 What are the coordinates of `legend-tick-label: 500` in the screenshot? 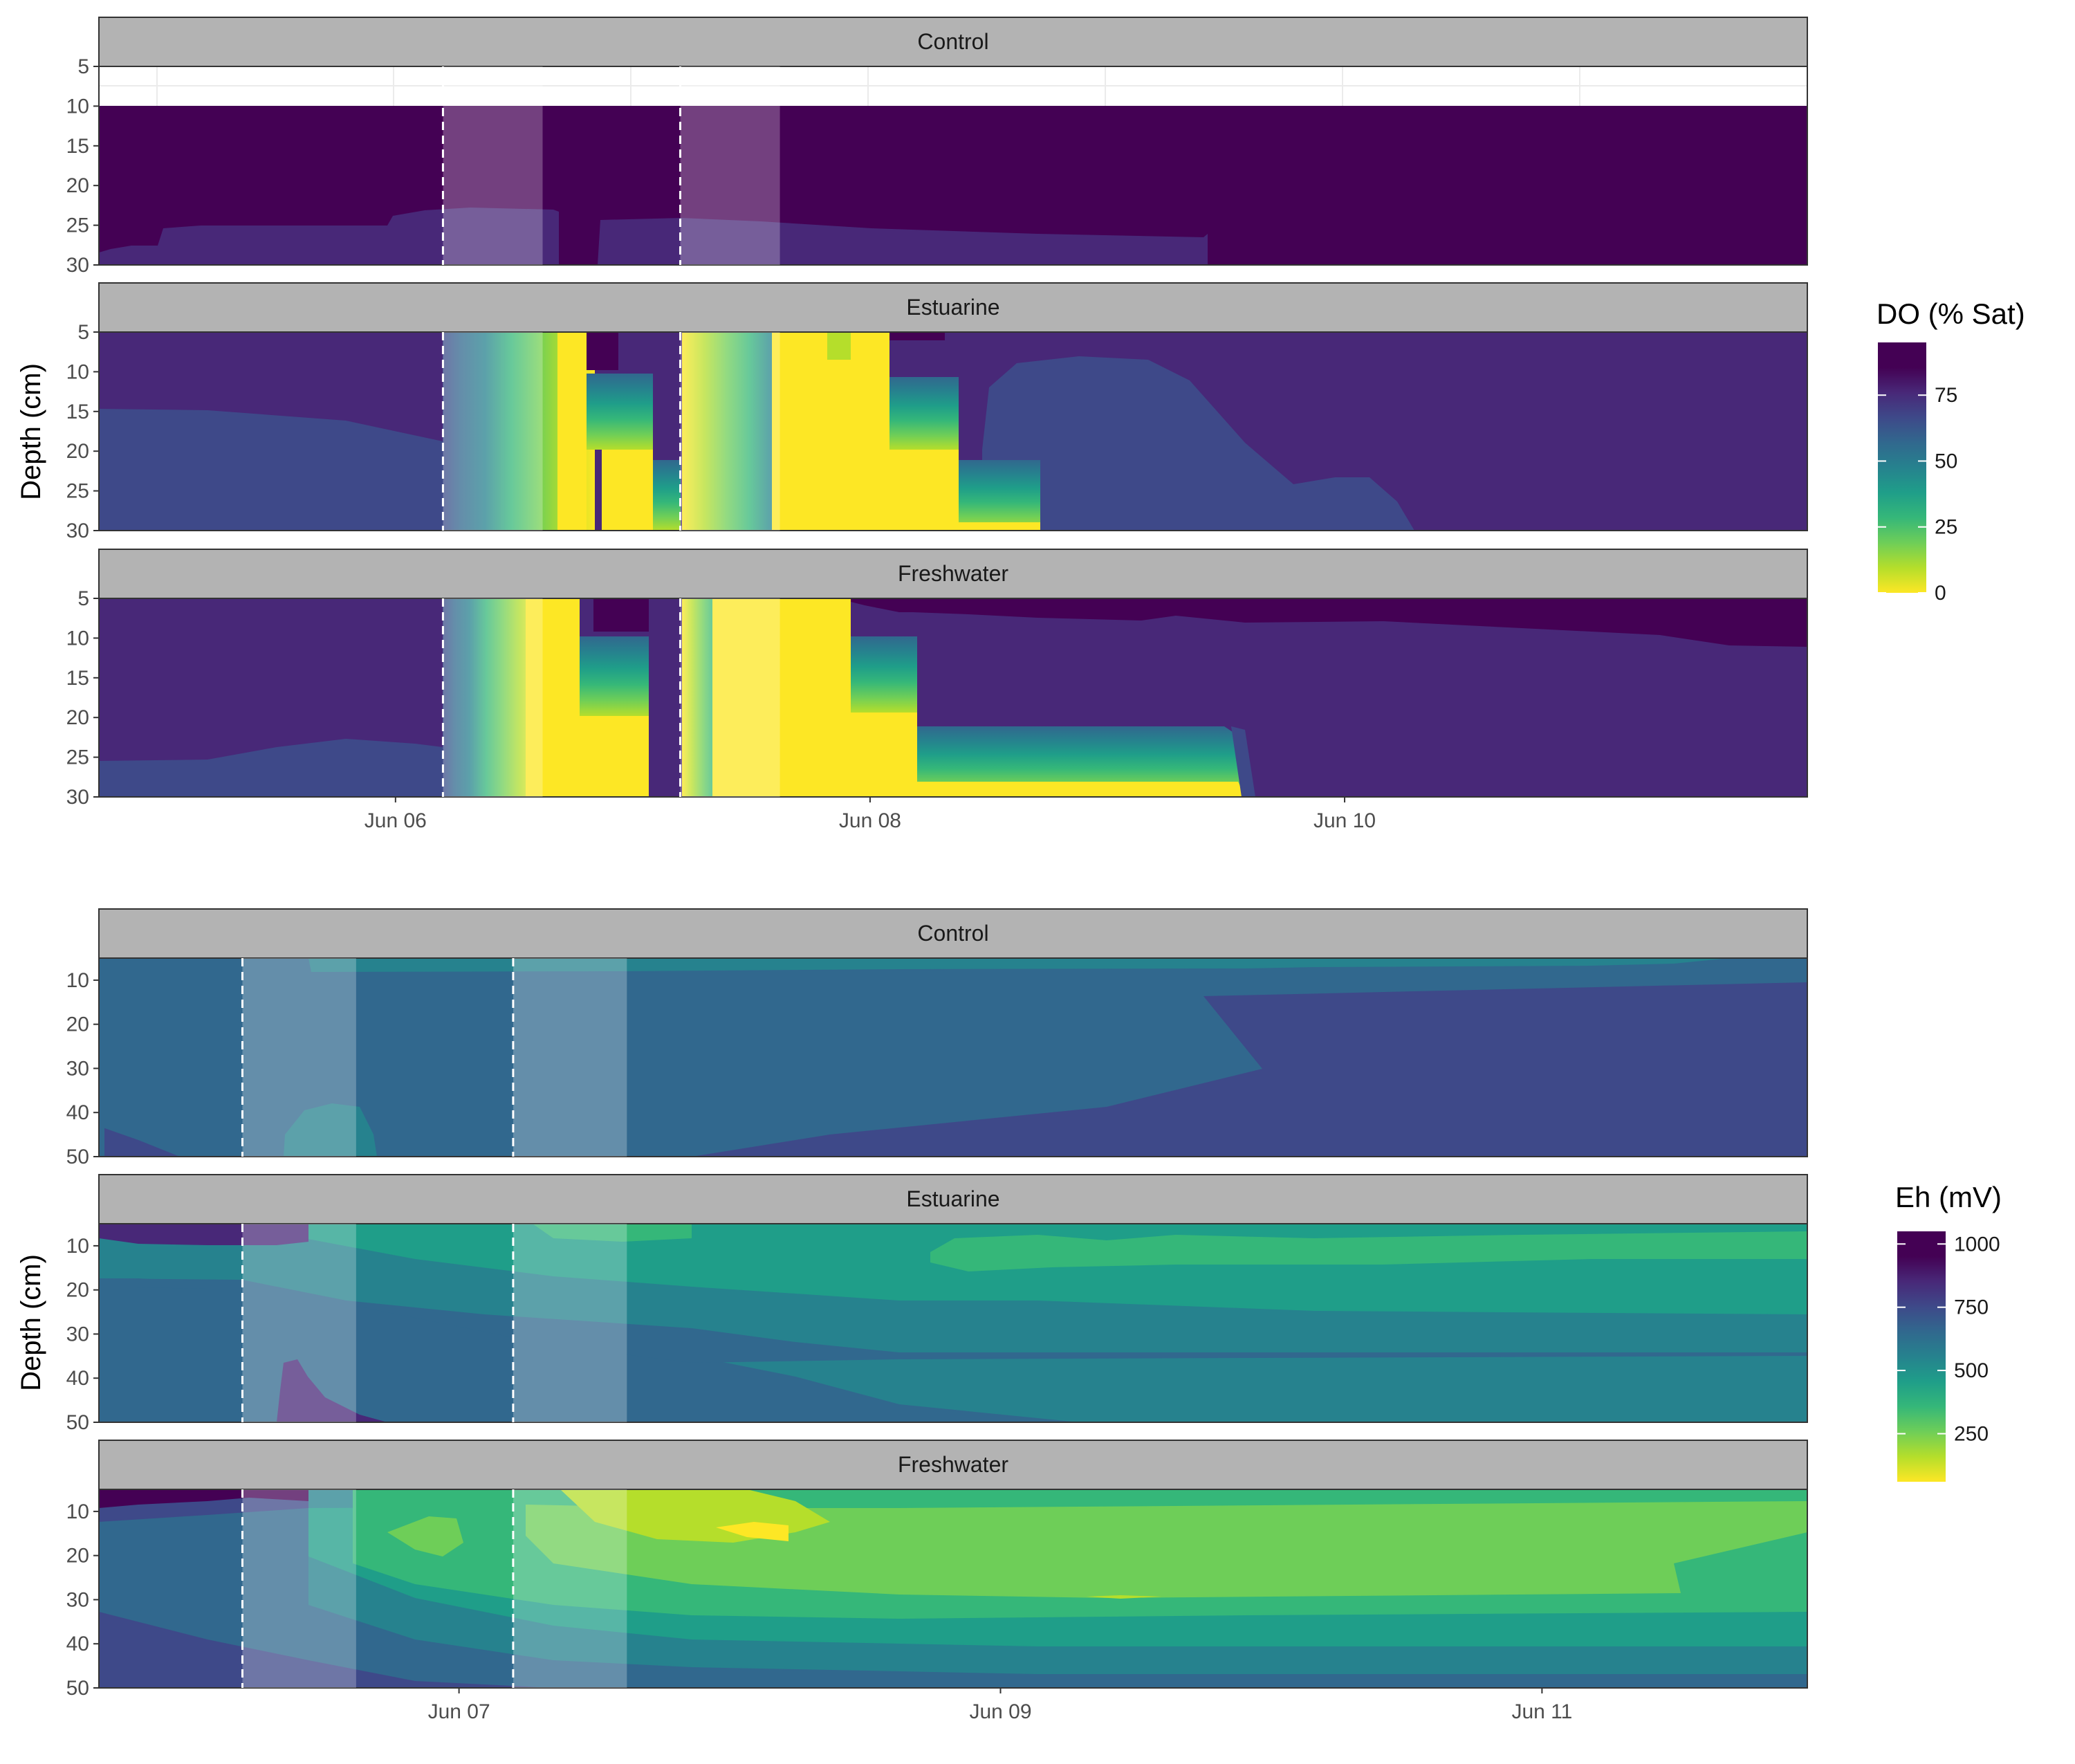 It's located at (1971, 1370).